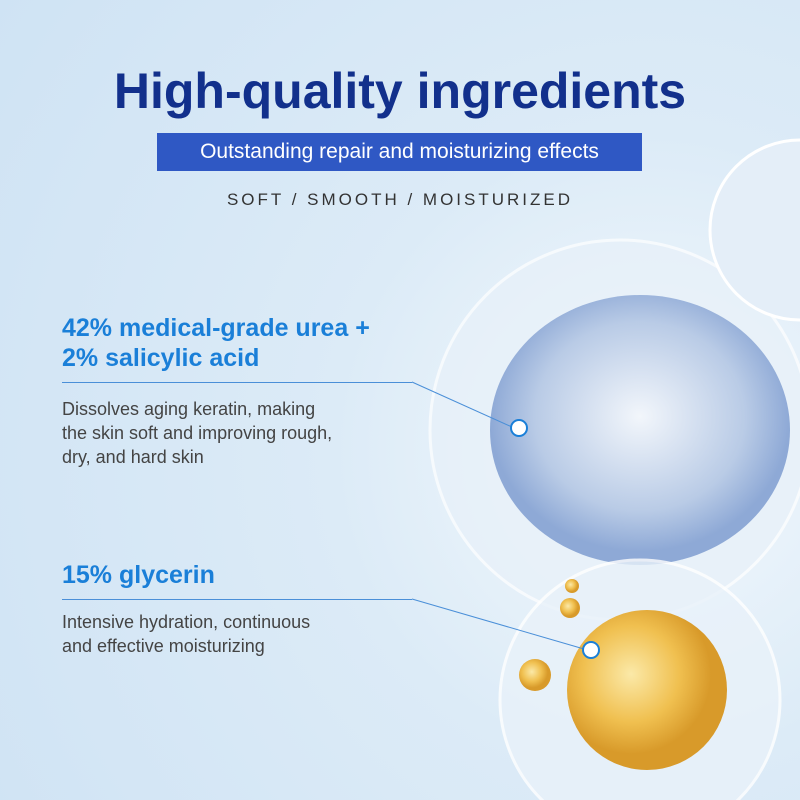  I want to click on text-line: Intensive hydration, continuous, so click(186, 622).